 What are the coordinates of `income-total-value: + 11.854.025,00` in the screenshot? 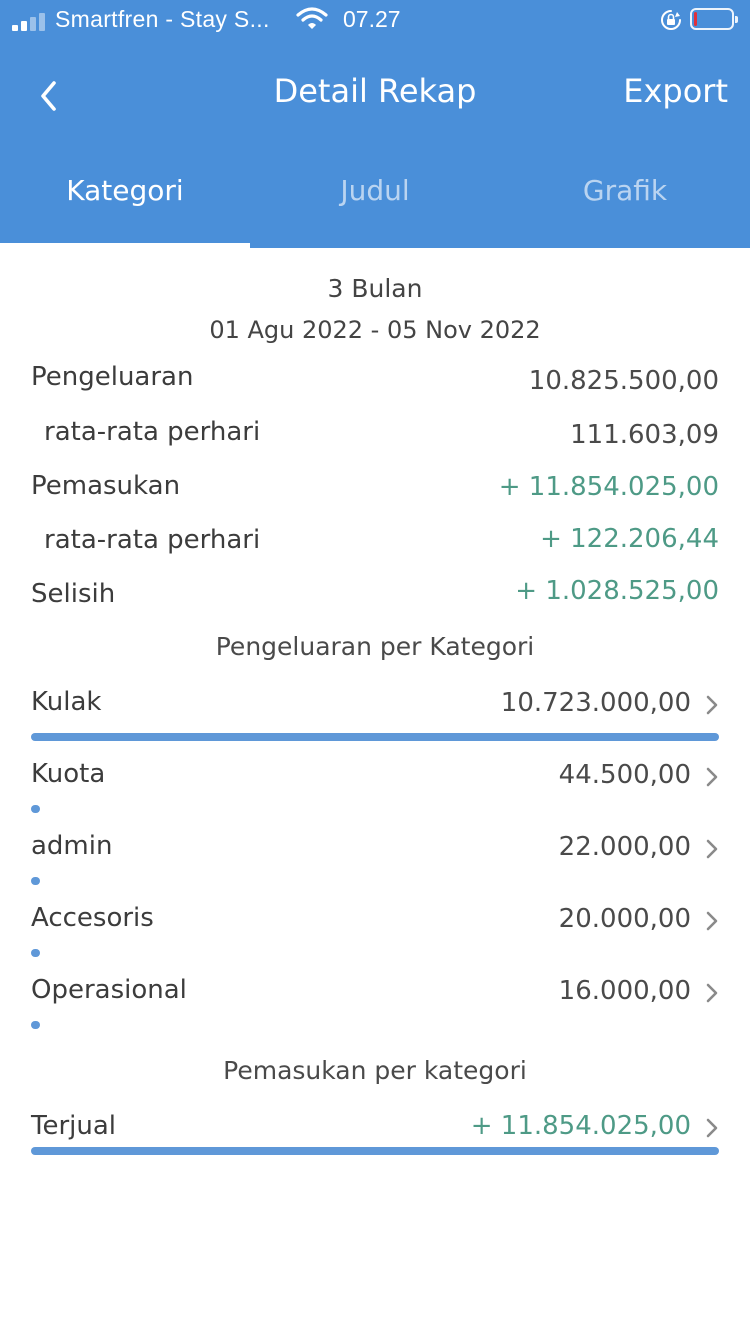 It's located at (608, 487).